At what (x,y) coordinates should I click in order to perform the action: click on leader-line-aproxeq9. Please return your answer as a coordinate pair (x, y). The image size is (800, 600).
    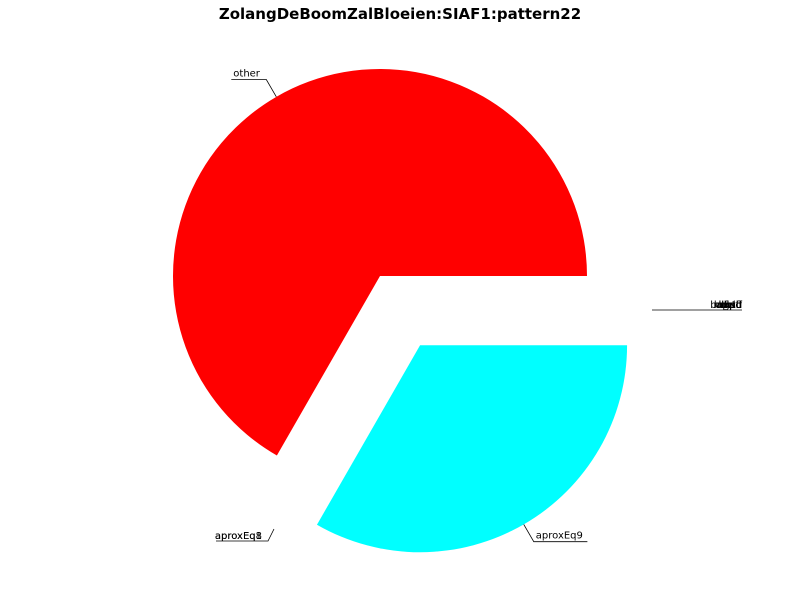
    Looking at the image, I should click on (555, 533).